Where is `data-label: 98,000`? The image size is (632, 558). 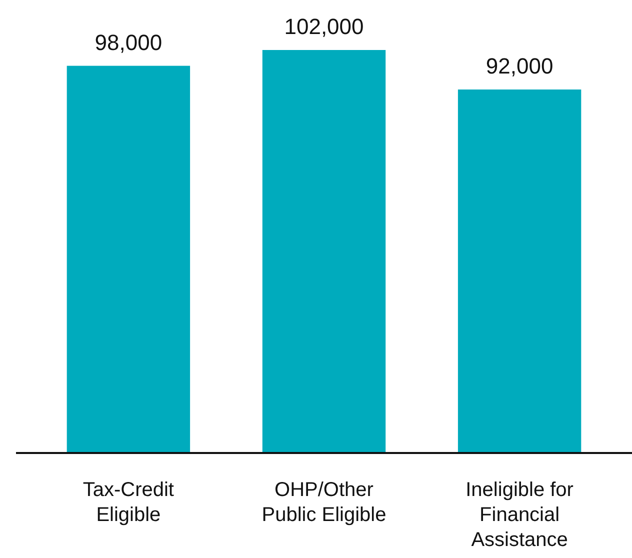
data-label: 98,000 is located at coordinates (128, 42).